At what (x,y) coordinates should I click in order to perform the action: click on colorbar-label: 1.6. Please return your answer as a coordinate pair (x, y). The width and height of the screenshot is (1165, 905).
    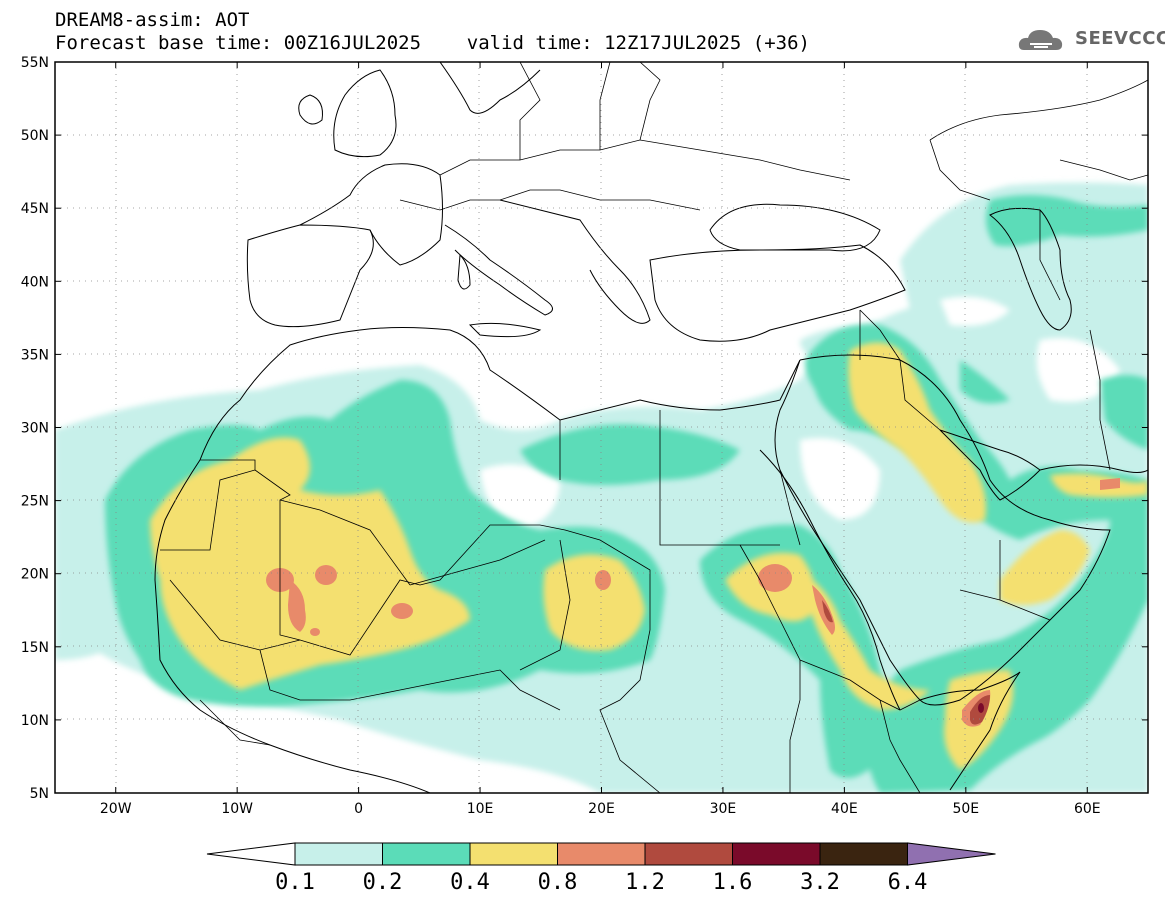
    Looking at the image, I should click on (733, 882).